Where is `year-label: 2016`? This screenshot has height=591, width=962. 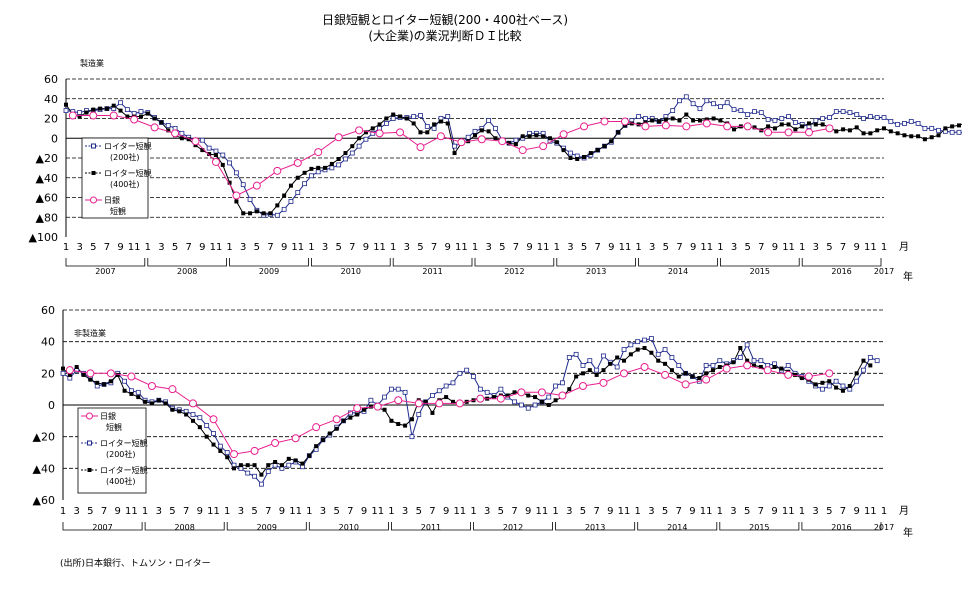 year-label: 2016 is located at coordinates (841, 271).